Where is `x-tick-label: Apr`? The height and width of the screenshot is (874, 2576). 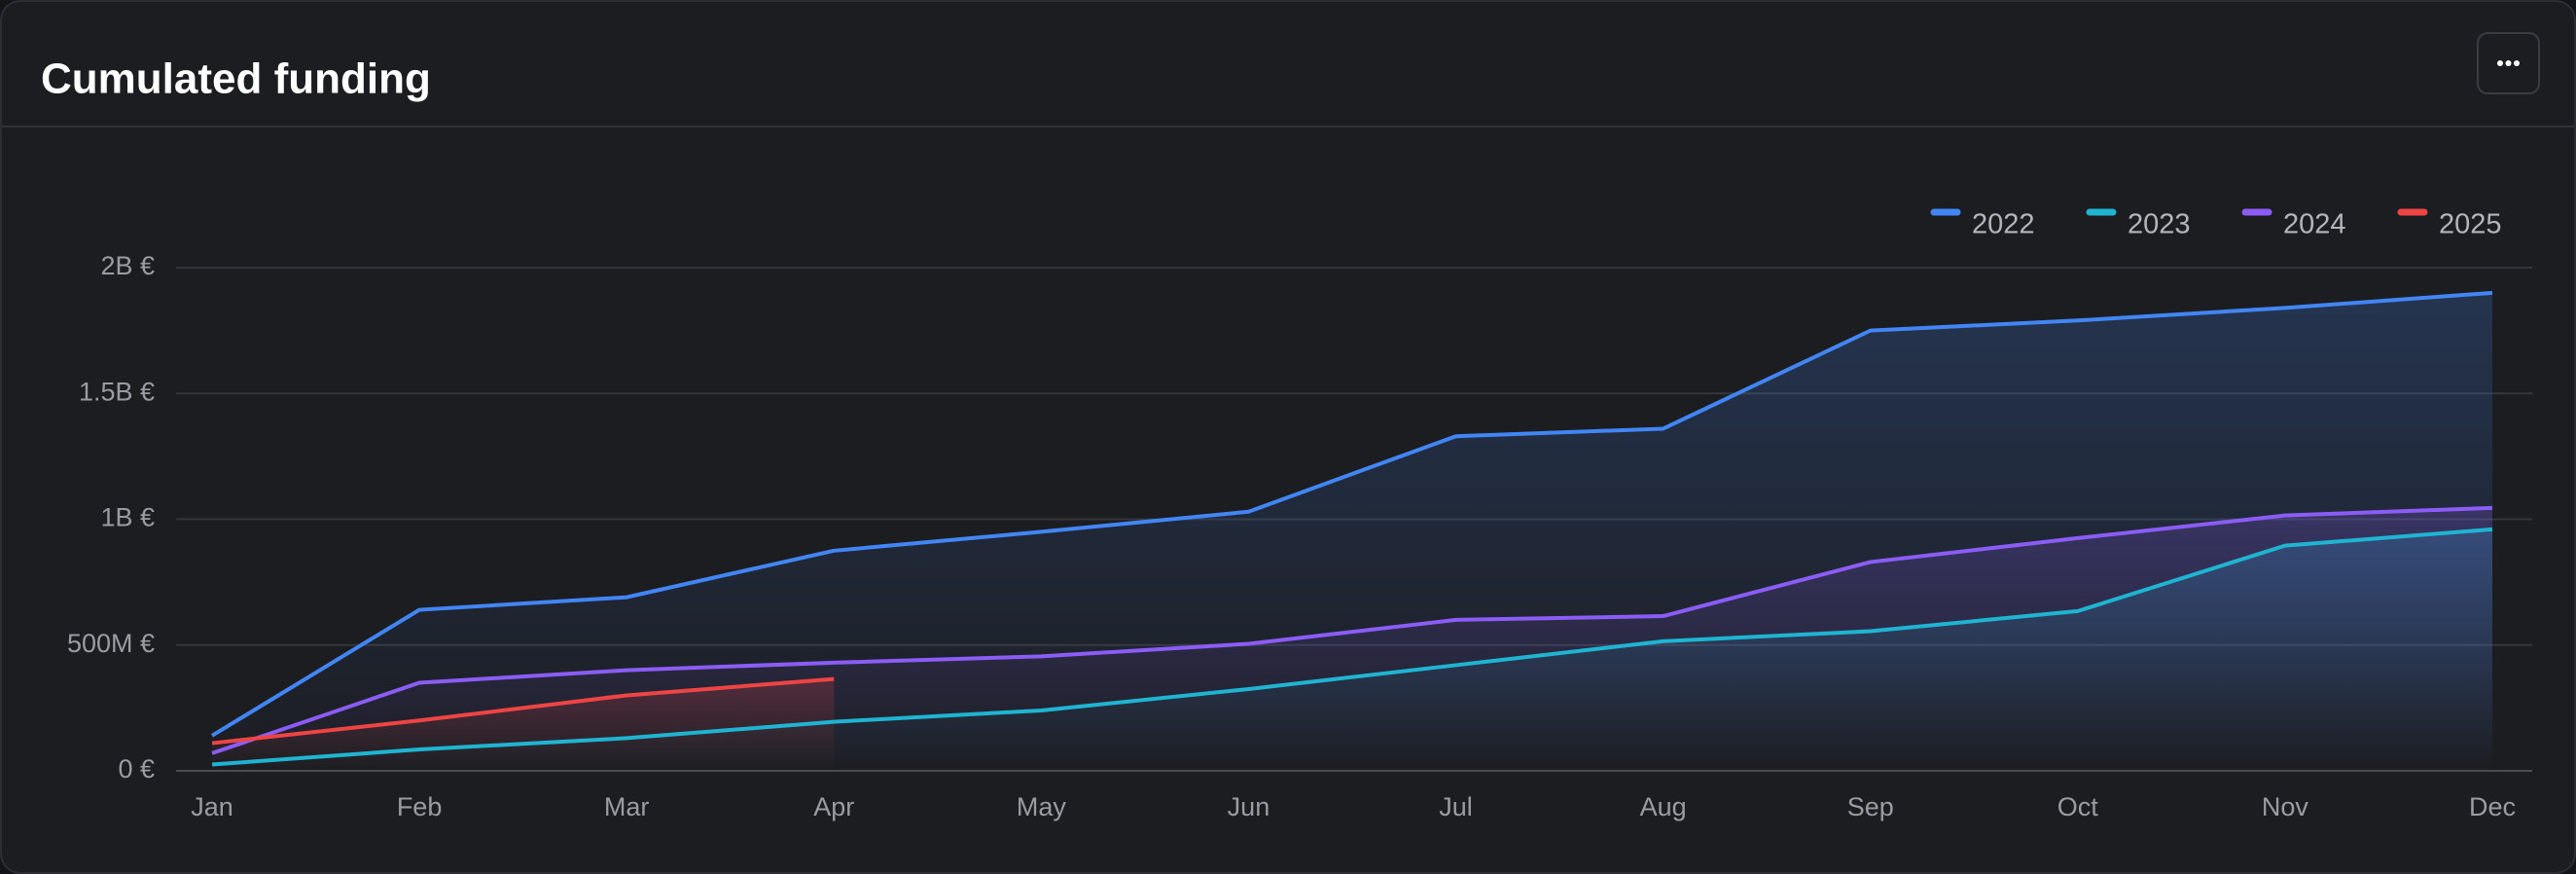 x-tick-label: Apr is located at coordinates (833, 806).